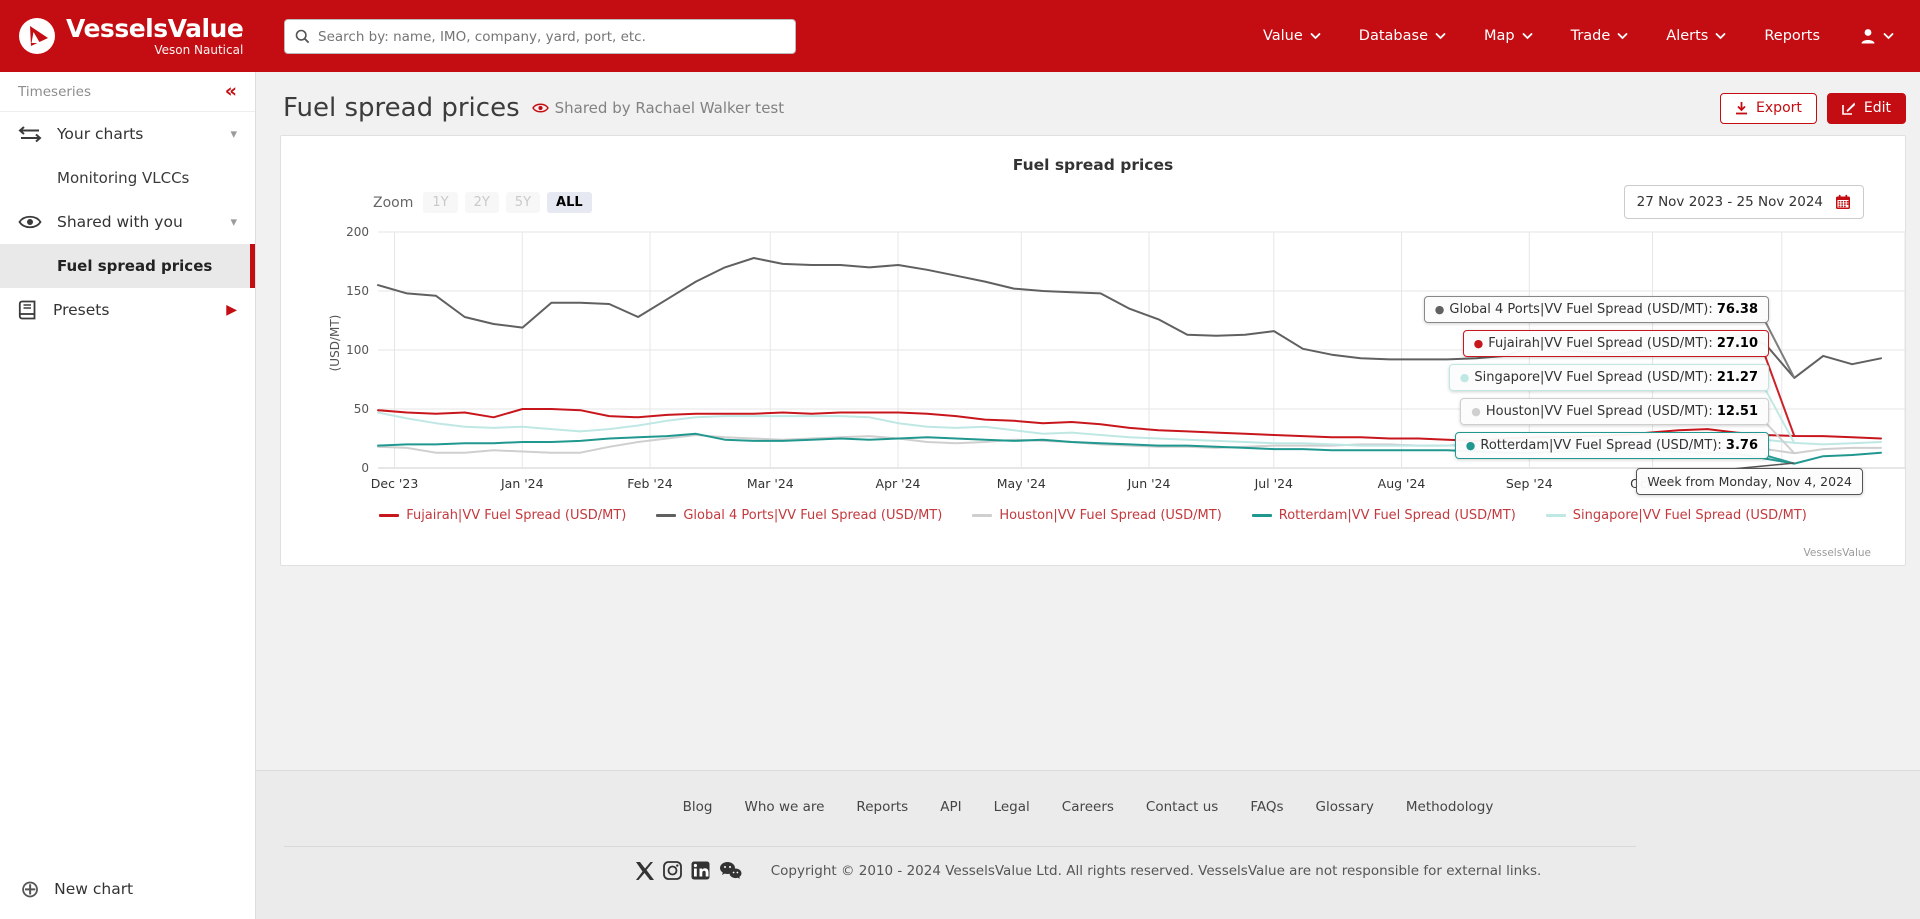 This screenshot has height=919, width=1920. I want to click on collapse-sidebar-icon: «, so click(230, 91).